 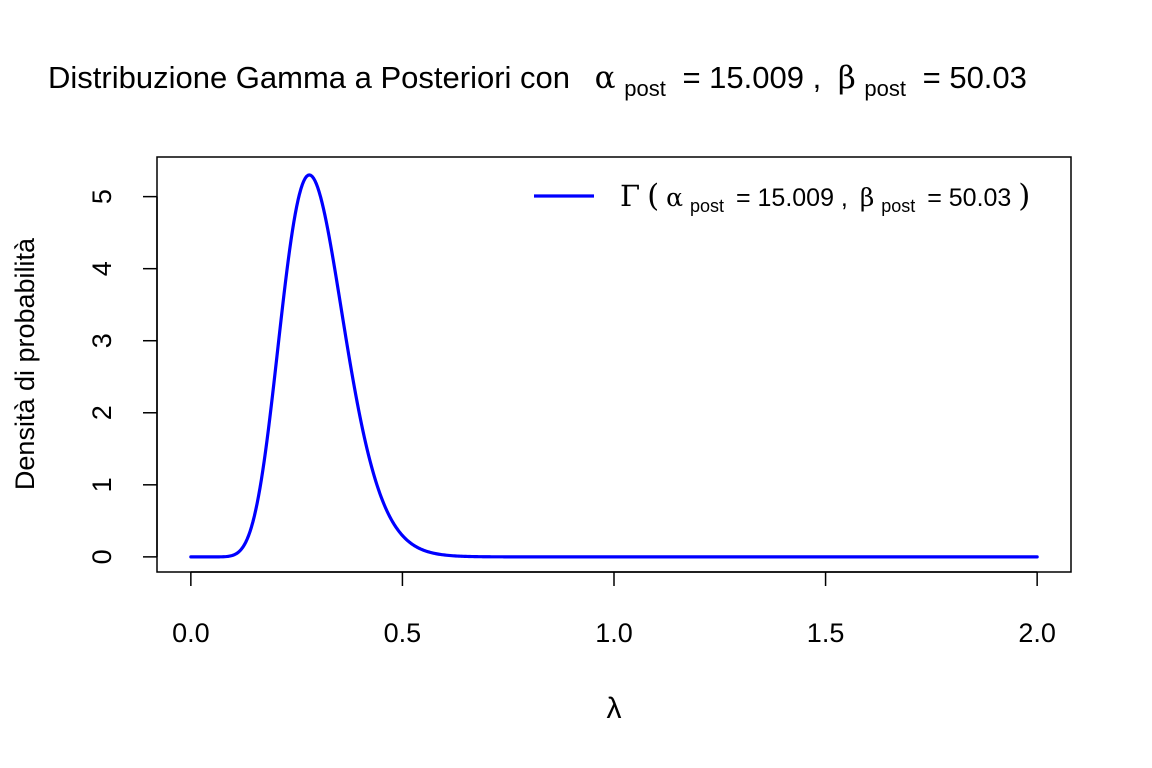 What do you see at coordinates (792, 198) in the screenshot?
I see `legend-alpha-value: = 15.009 ,` at bounding box center [792, 198].